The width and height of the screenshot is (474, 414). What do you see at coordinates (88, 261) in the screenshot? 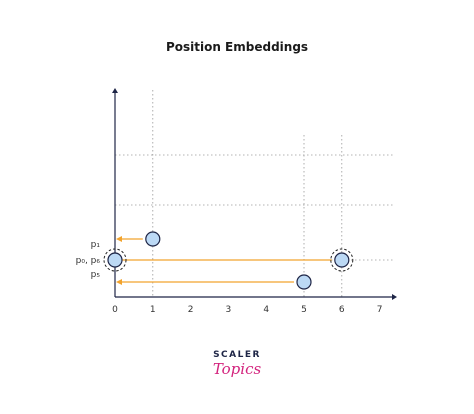
I see `projection-label: p₀, p₆` at bounding box center [88, 261].